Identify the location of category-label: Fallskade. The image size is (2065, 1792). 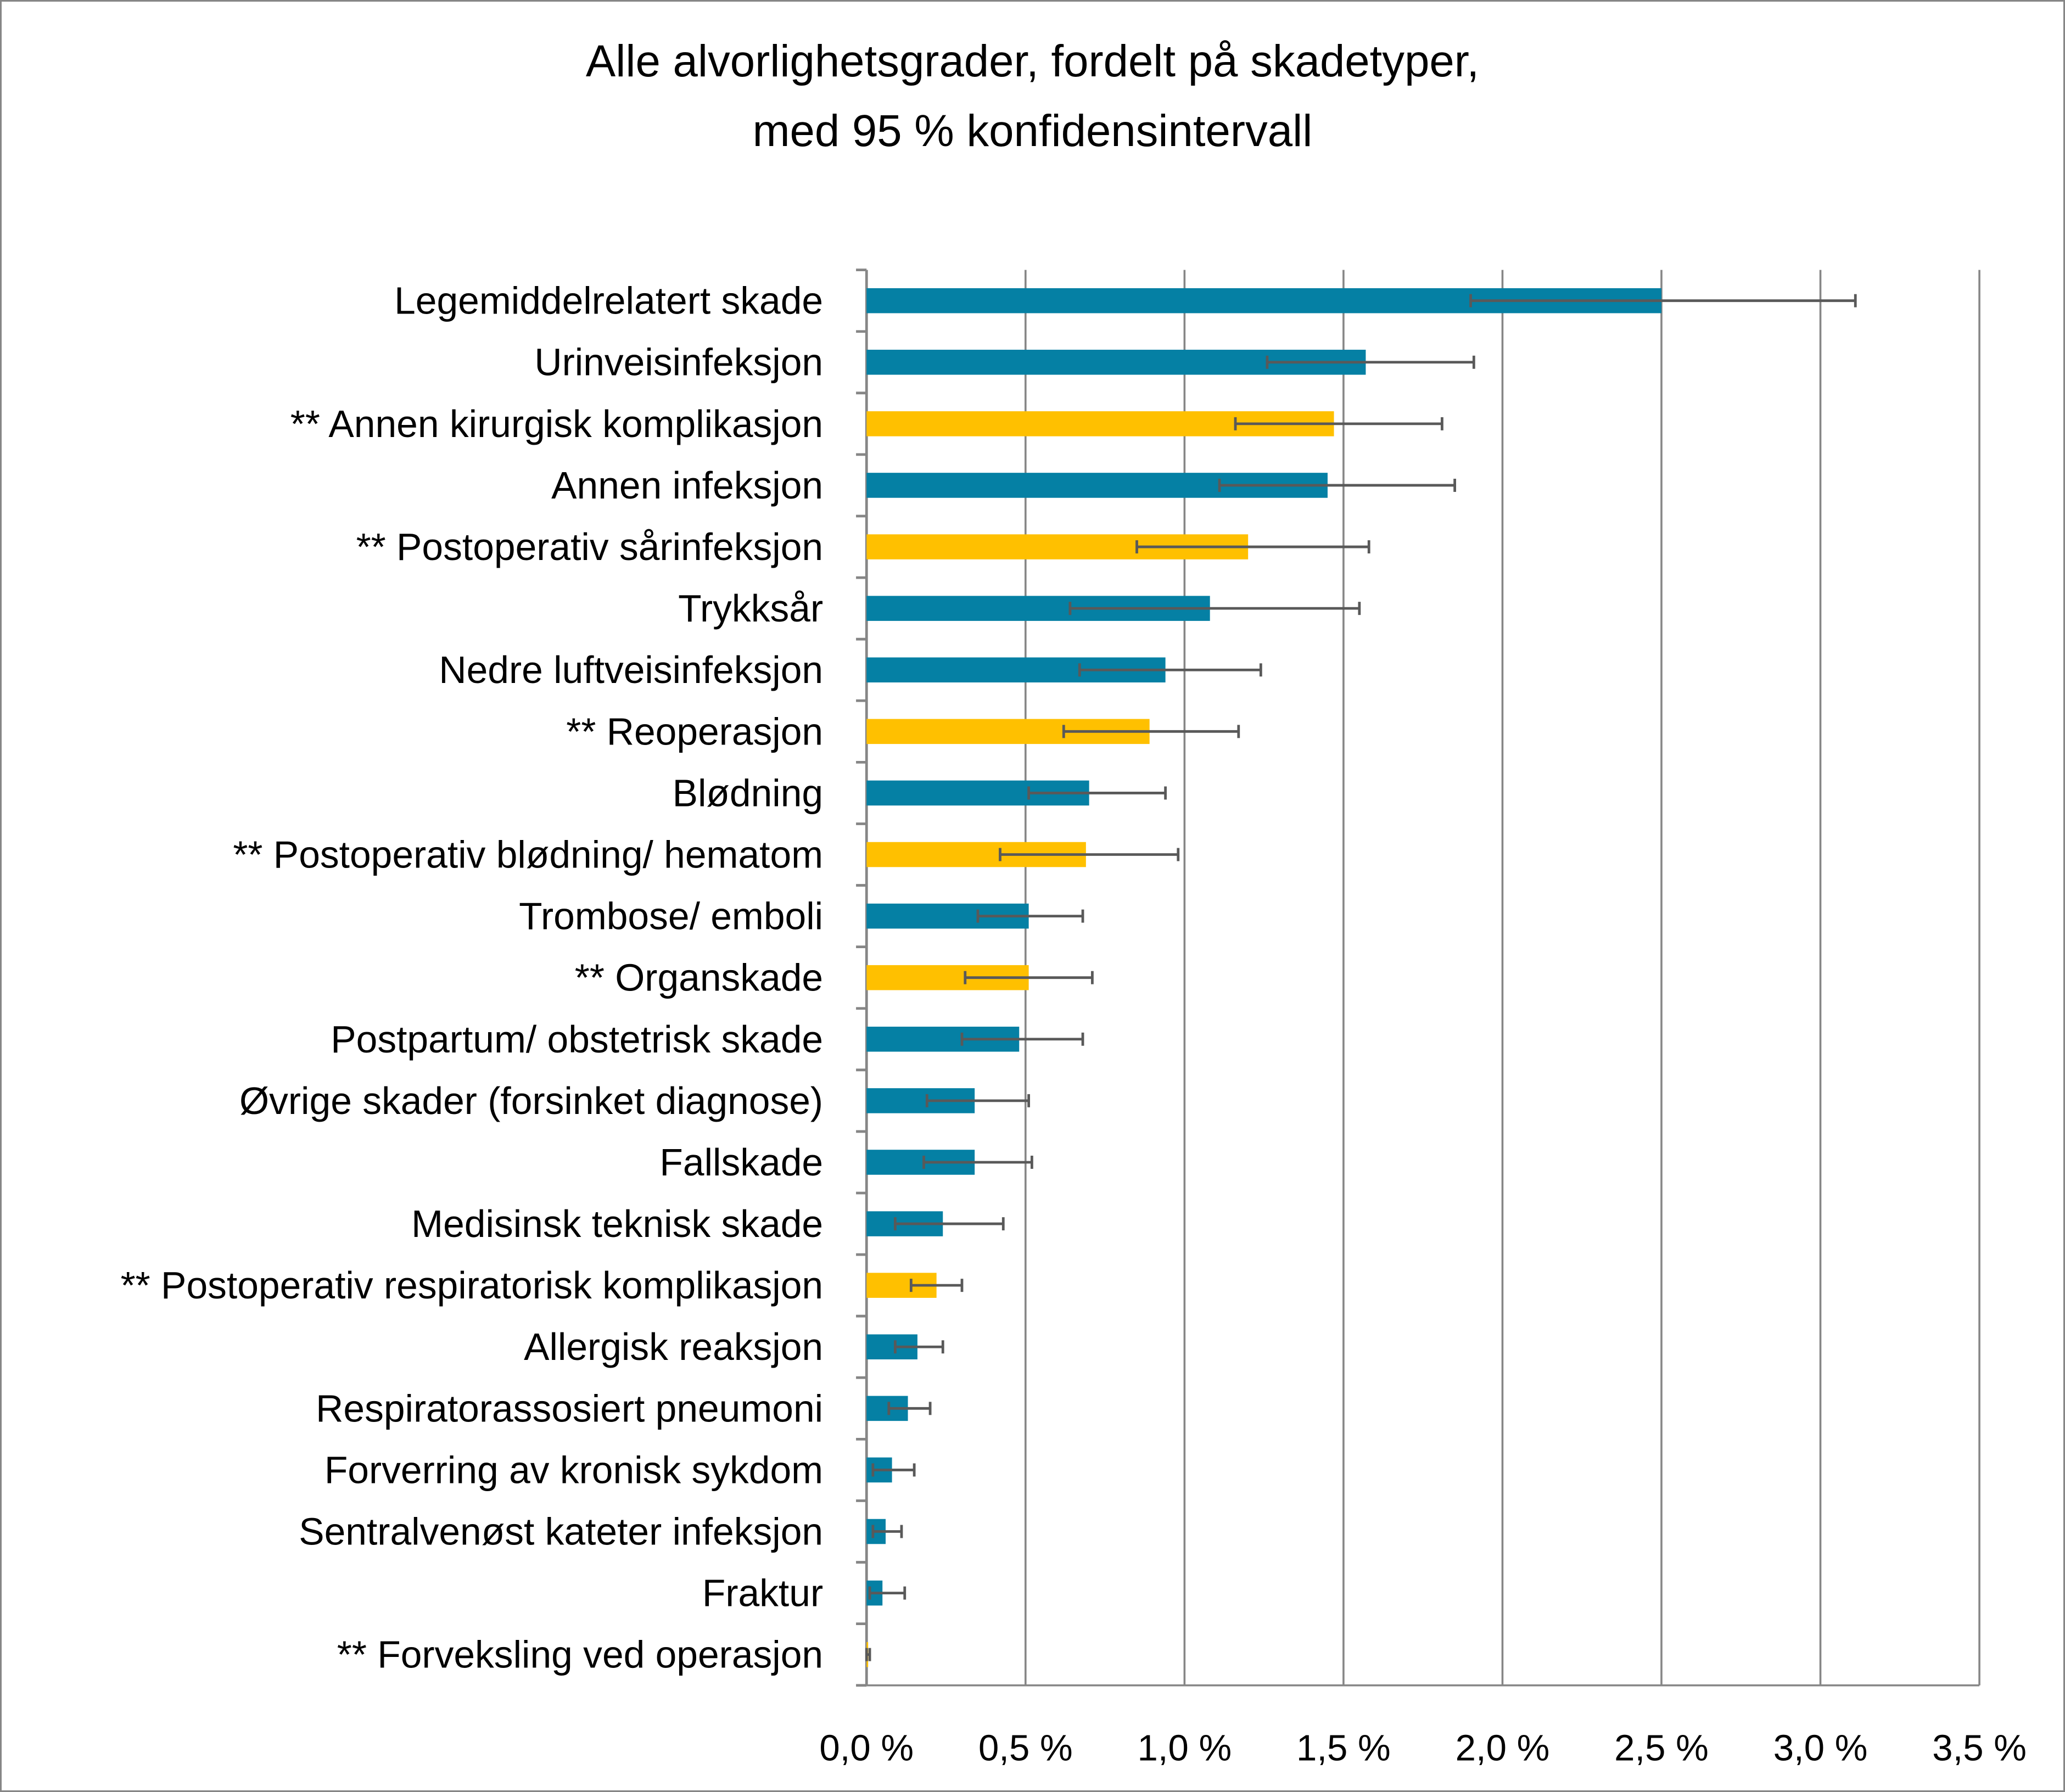
(741, 1162).